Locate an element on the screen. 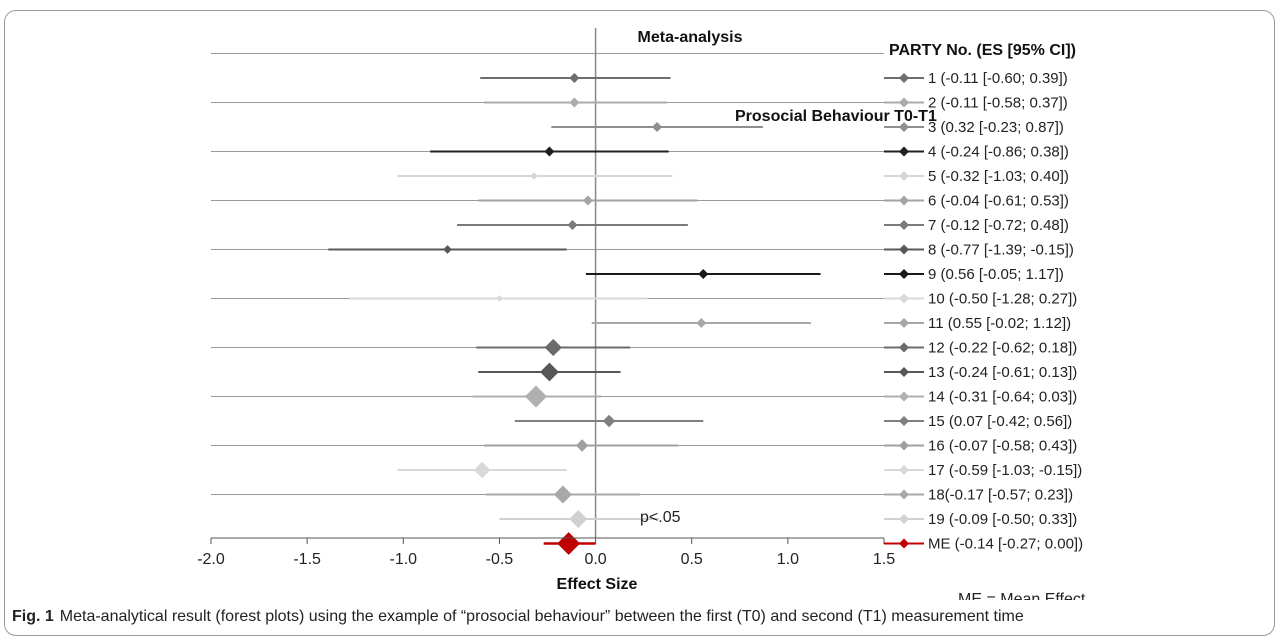 This screenshot has height=641, width=1281. x-axis-label: Effect Size is located at coordinates (597, 584).